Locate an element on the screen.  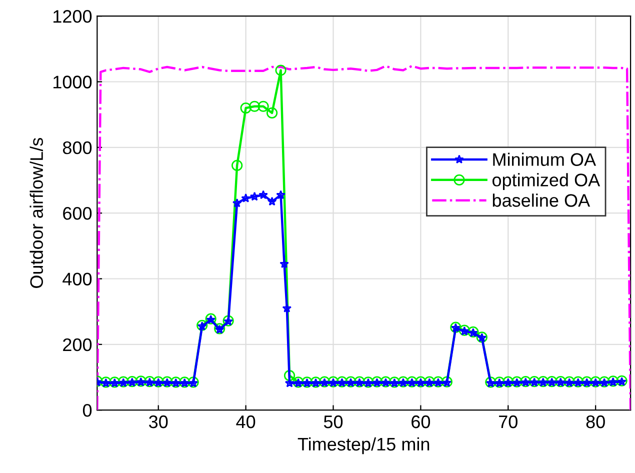
x-tick-label: 40 is located at coordinates (246, 421).